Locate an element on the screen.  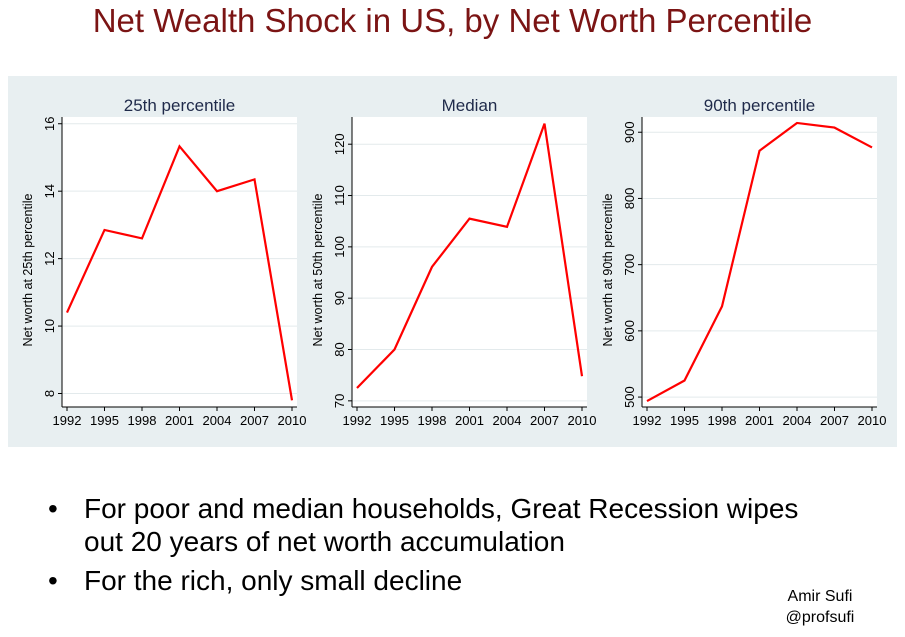
y-axis-label: Net worth at 90th percentile is located at coordinates (608, 270).